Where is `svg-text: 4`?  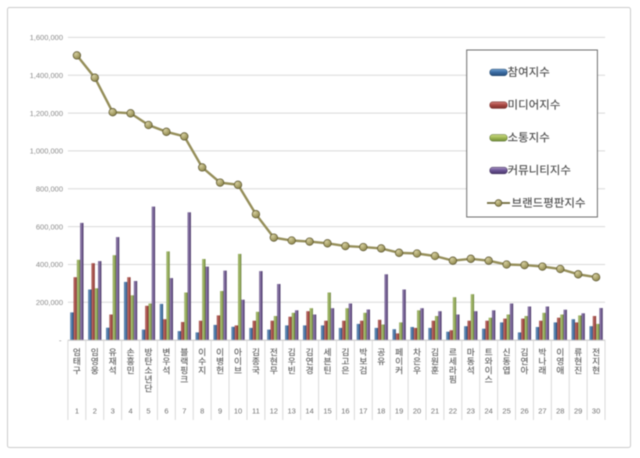 svg-text: 4 is located at coordinates (131, 411).